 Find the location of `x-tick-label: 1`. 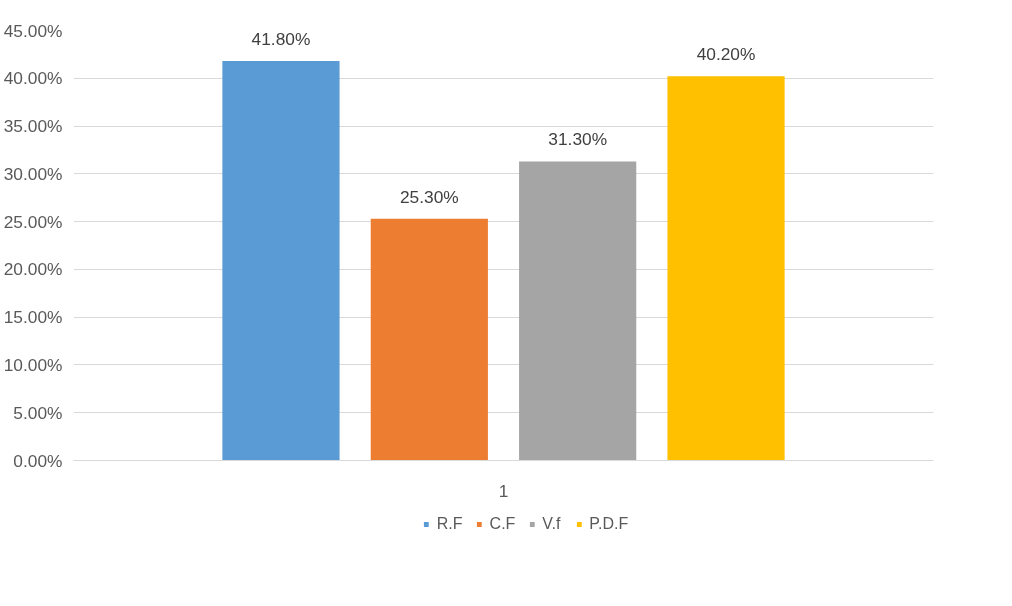

x-tick-label: 1 is located at coordinates (503, 490).